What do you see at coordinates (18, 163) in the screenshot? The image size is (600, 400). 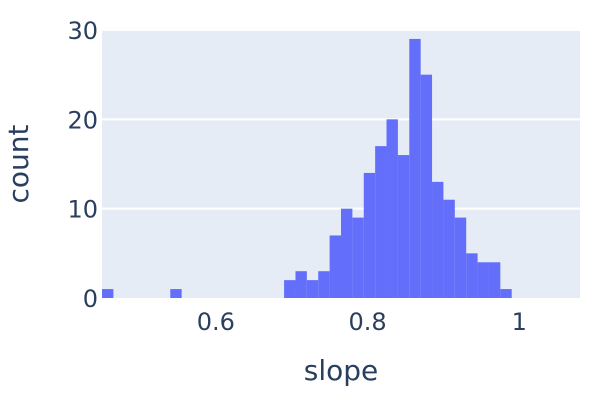 I see `y-axis-title: count` at bounding box center [18, 163].